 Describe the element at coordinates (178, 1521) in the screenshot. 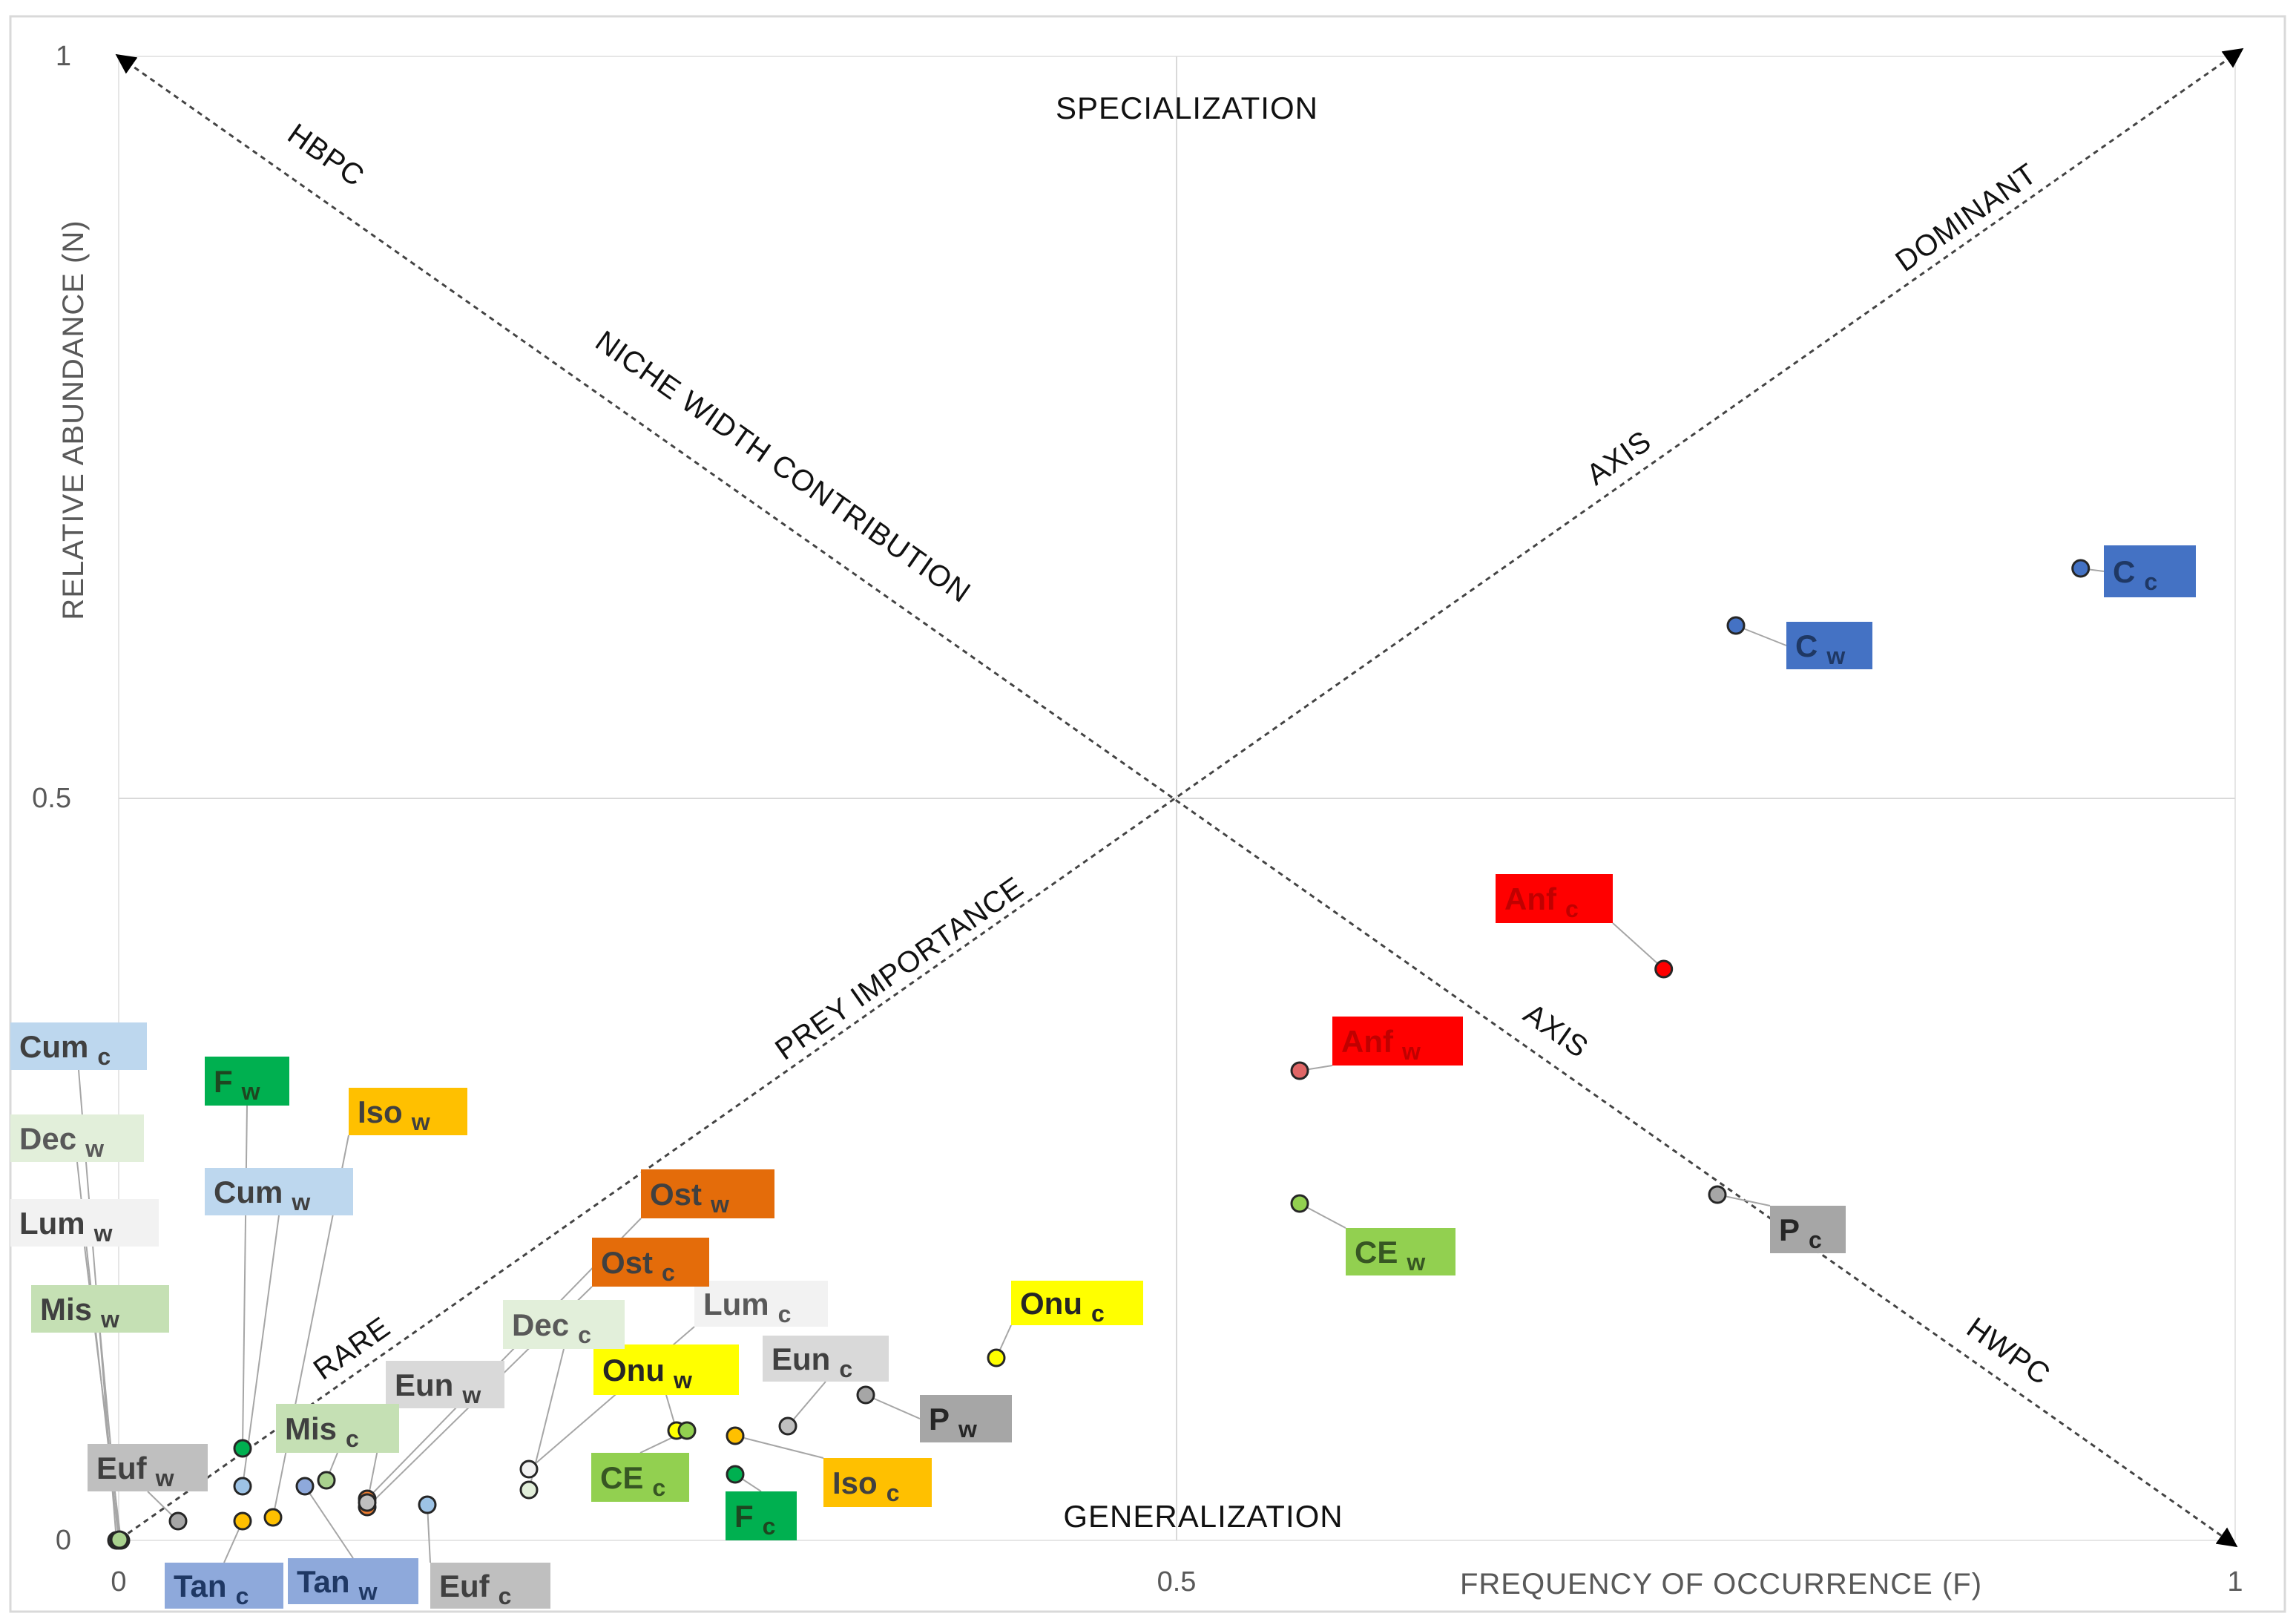

I see `data-point-euf-w` at that location.